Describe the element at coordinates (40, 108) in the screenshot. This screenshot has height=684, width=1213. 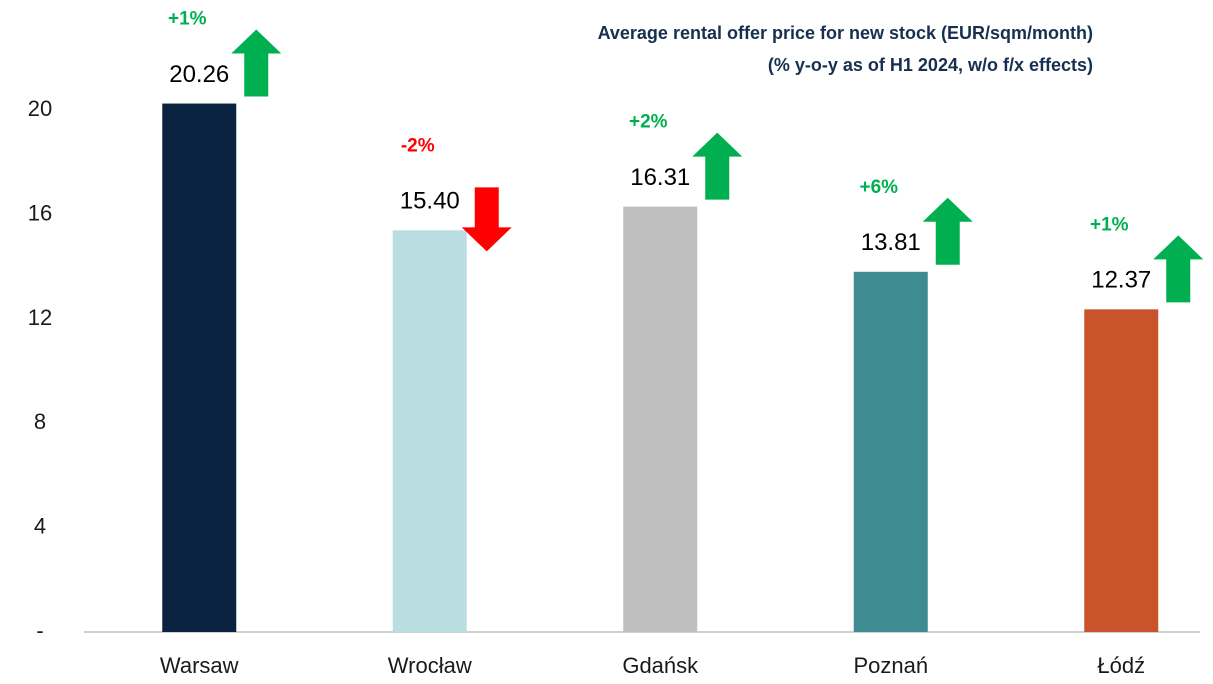
I see `y-tick-label: 20` at that location.